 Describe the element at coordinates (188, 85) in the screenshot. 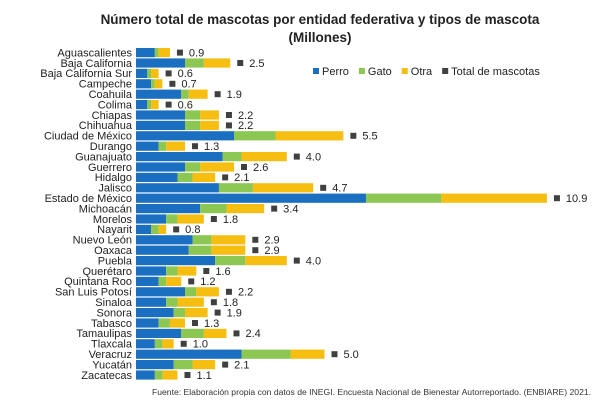

I see `total-label: 0.7` at that location.